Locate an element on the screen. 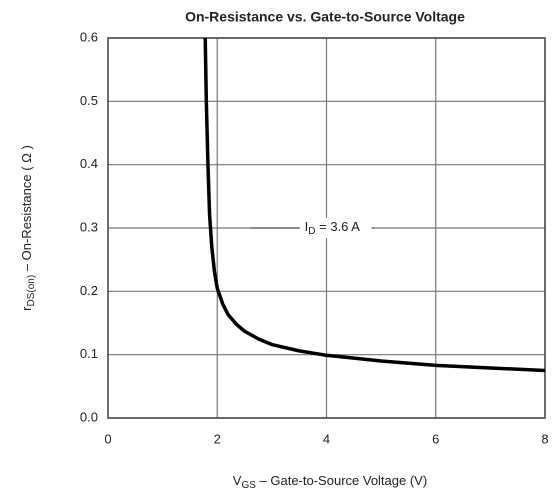 The width and height of the screenshot is (553, 503). y-tick-label: 0.0 is located at coordinates (89, 416).